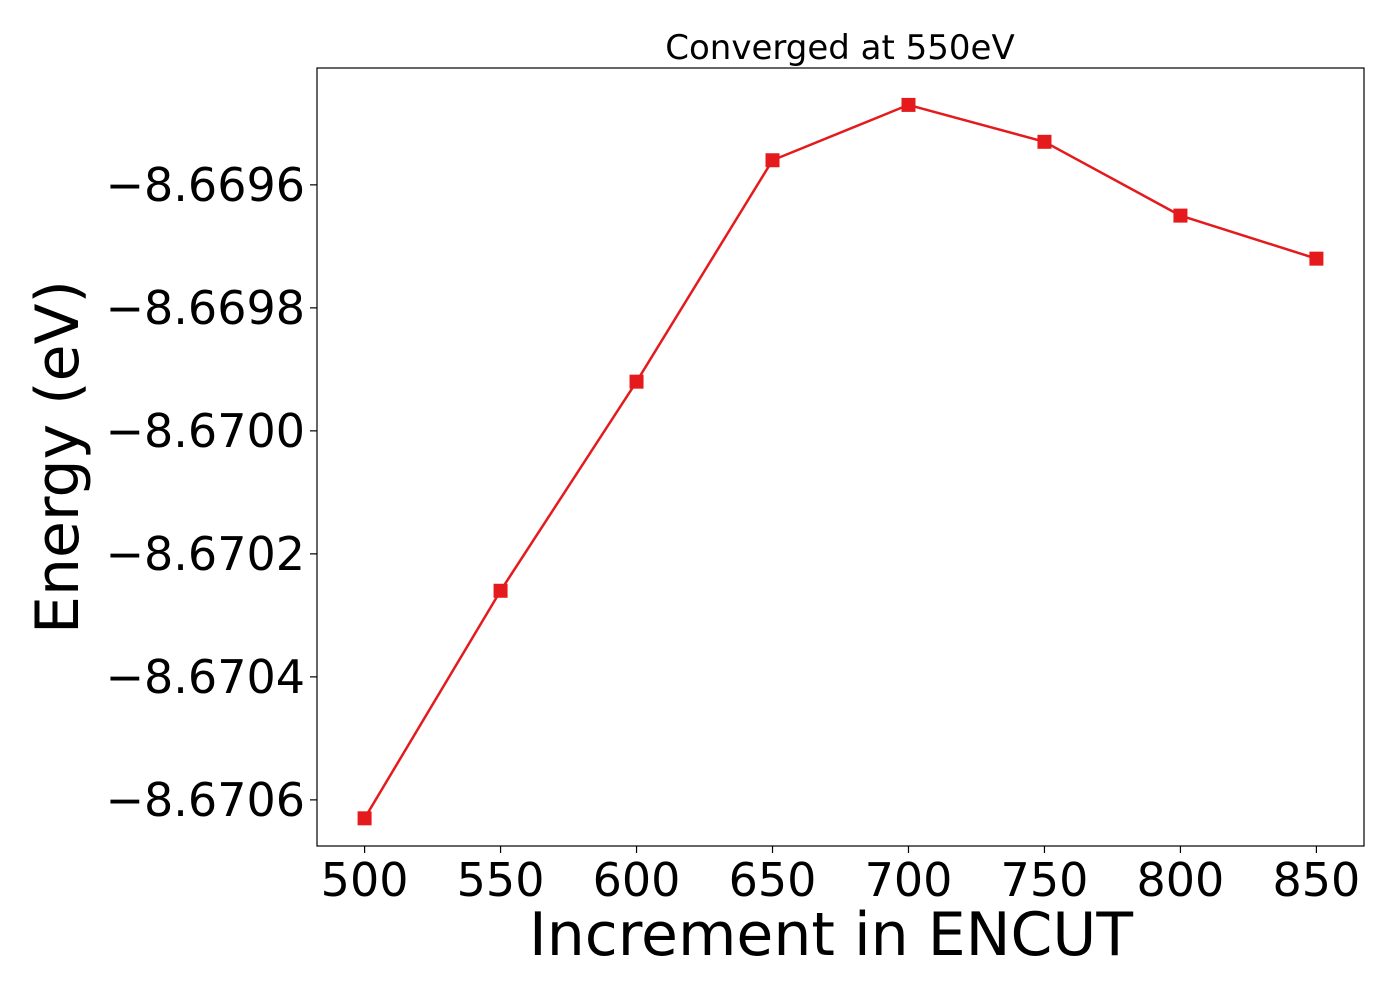 This screenshot has width=1400, height=1000. Describe the element at coordinates (637, 880) in the screenshot. I see `x-tick-label: 600` at that location.